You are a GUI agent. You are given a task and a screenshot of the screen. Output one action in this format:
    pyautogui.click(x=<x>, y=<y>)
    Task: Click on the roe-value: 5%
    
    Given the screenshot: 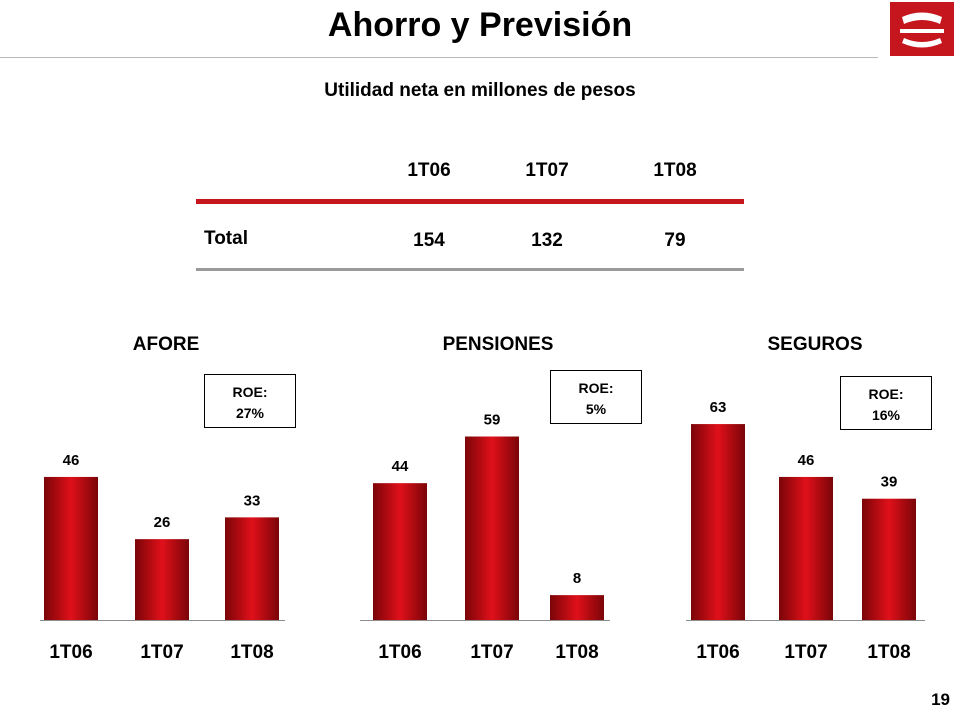 What is the action you would take?
    pyautogui.click(x=596, y=409)
    